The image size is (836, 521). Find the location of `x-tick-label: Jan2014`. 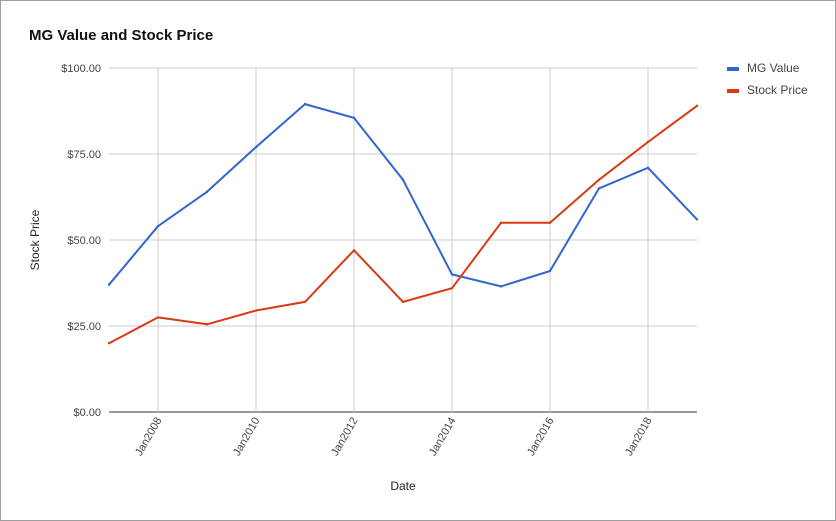

x-tick-label: Jan2014 is located at coordinates (443, 437).